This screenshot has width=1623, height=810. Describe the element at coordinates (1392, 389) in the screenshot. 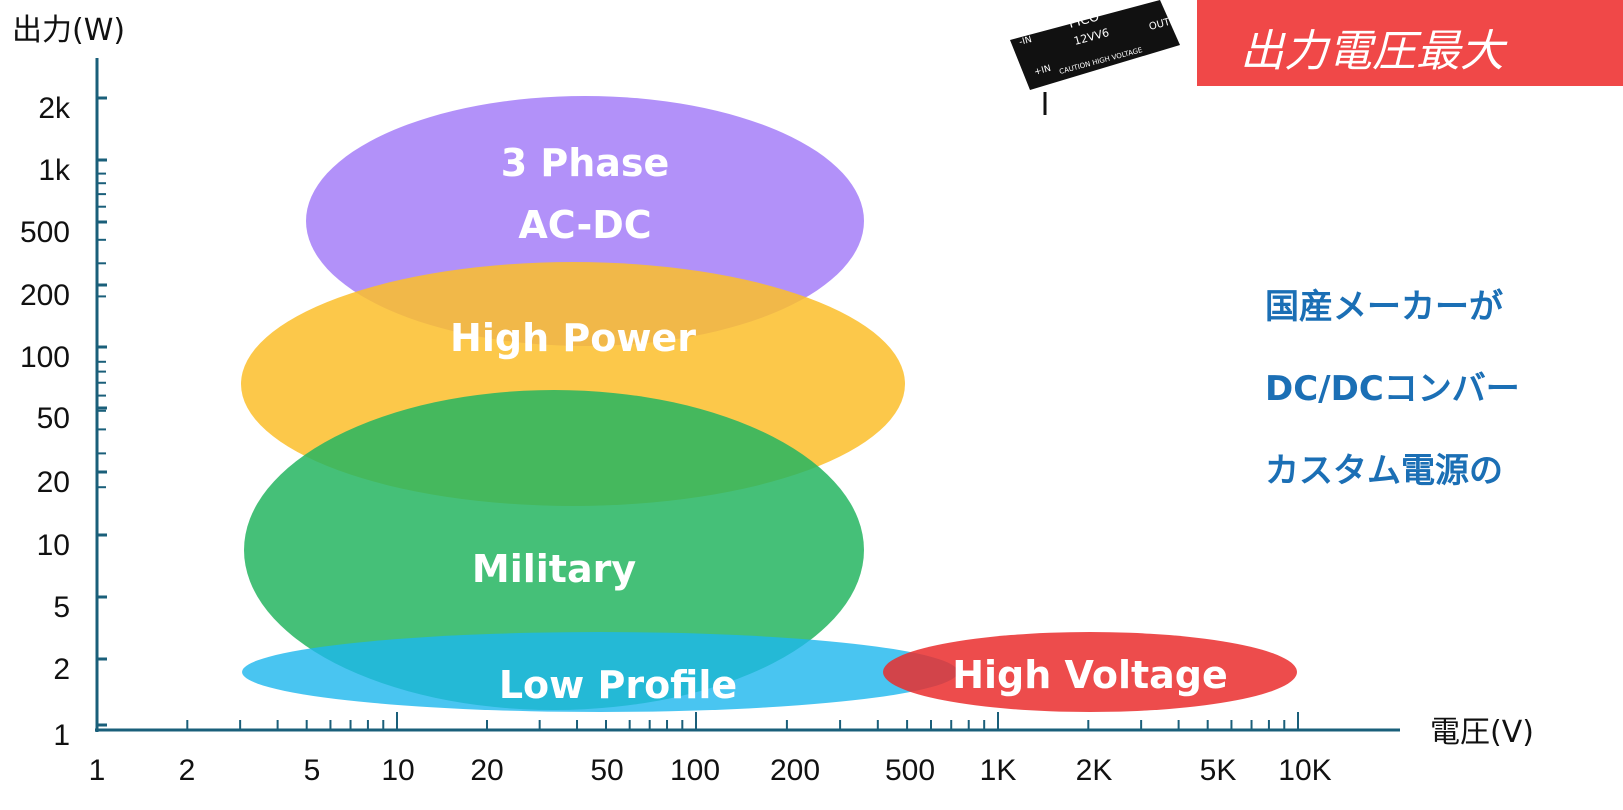

I see `side-text: DC/DCコンバー` at that location.